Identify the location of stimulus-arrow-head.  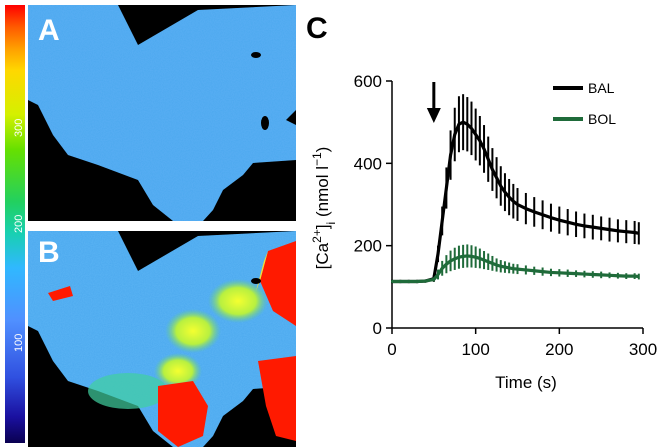
(433, 115).